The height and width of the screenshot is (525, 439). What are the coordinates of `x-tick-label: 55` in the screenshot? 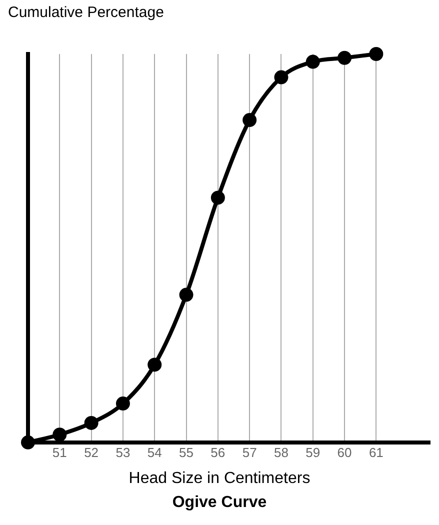 It's located at (186, 452).